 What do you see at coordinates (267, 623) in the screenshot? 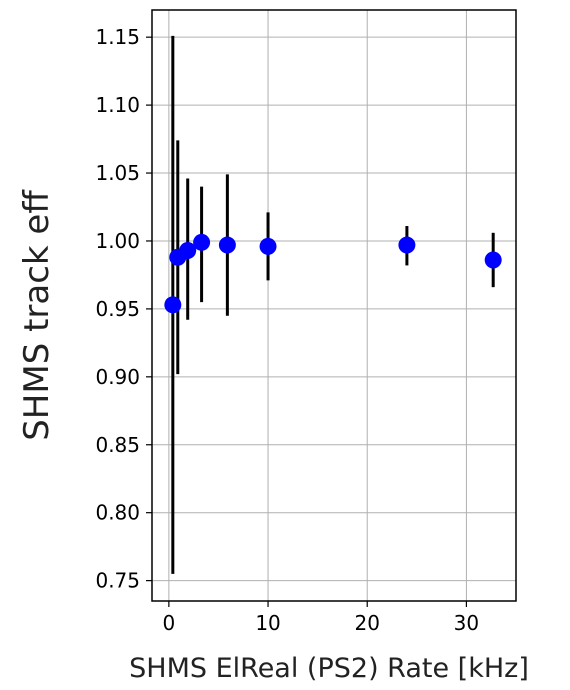
I see `x-tick-label: 10` at bounding box center [267, 623].